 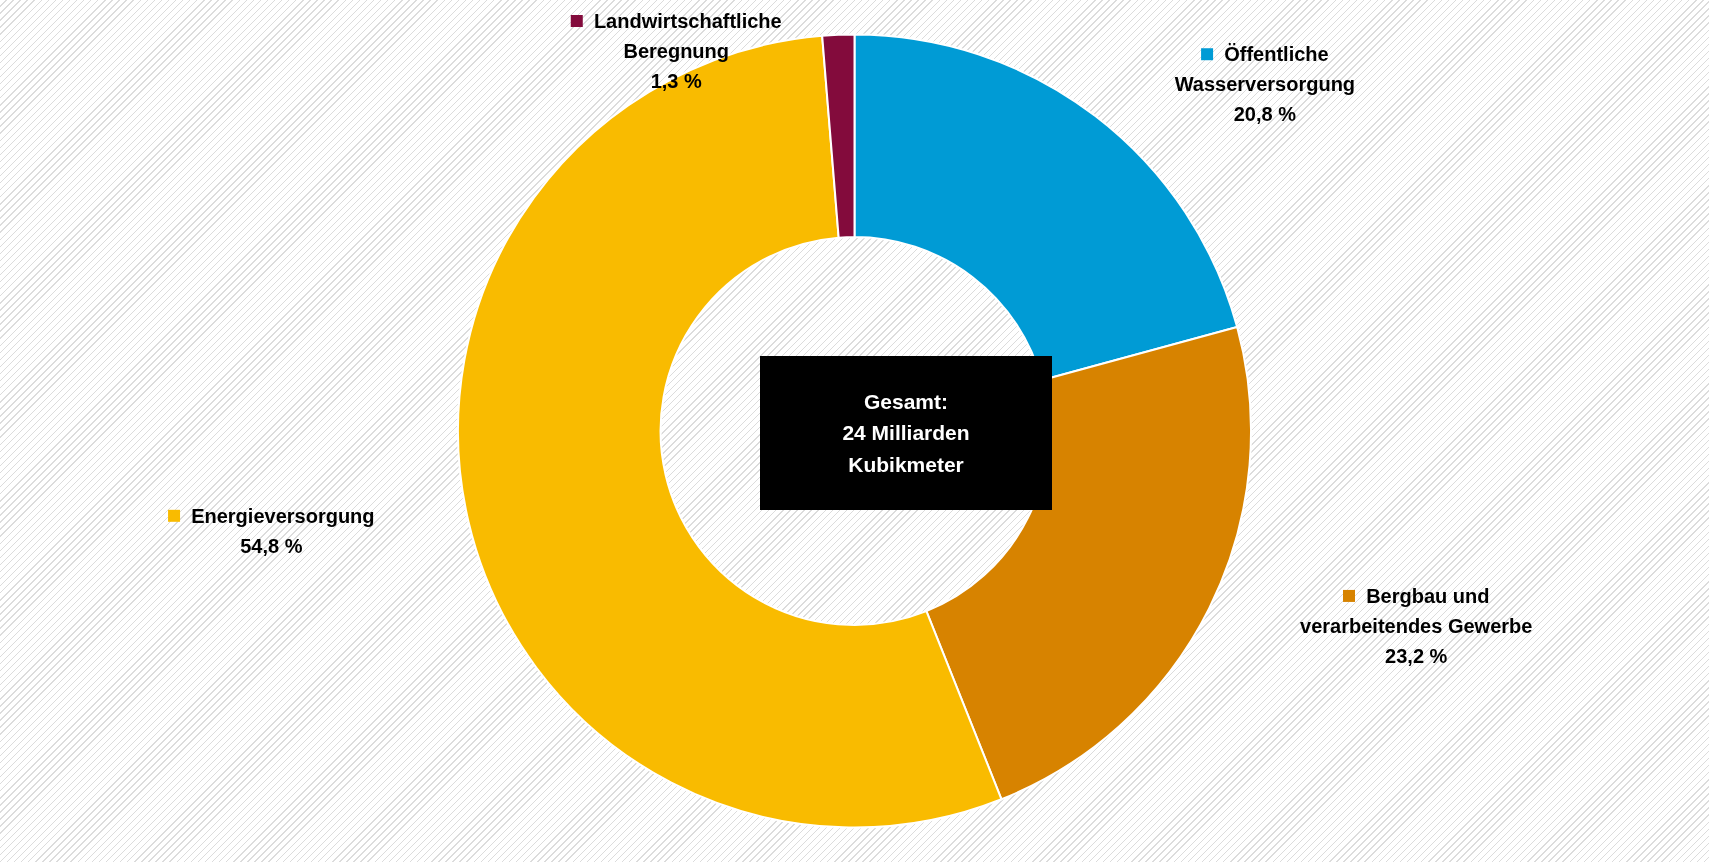 What do you see at coordinates (1265, 69) in the screenshot?
I see `legend-label: Öffentliche Wasserversorgung` at bounding box center [1265, 69].